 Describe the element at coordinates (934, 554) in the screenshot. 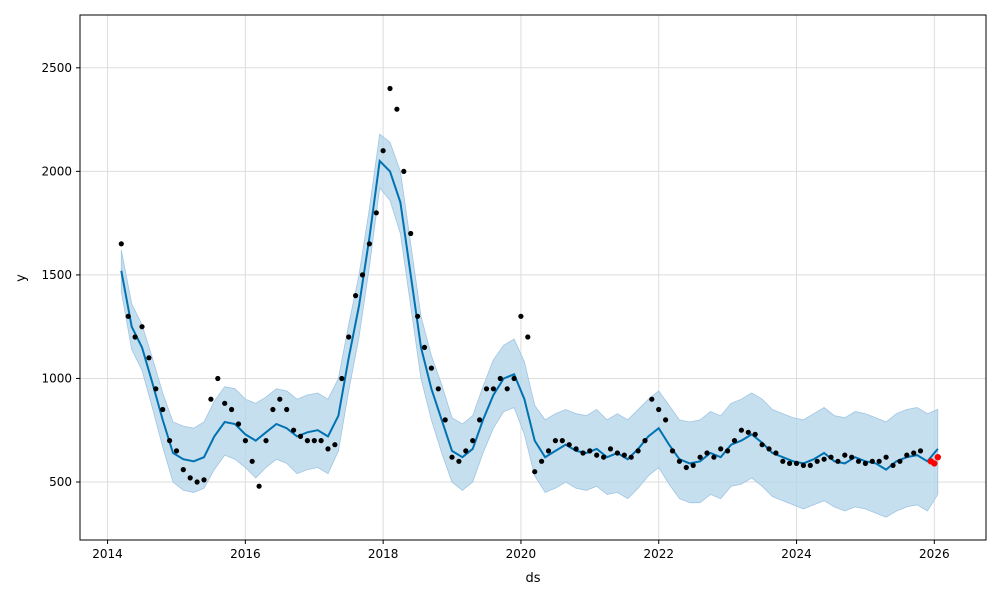

I see `x-tick-label: 2026` at that location.